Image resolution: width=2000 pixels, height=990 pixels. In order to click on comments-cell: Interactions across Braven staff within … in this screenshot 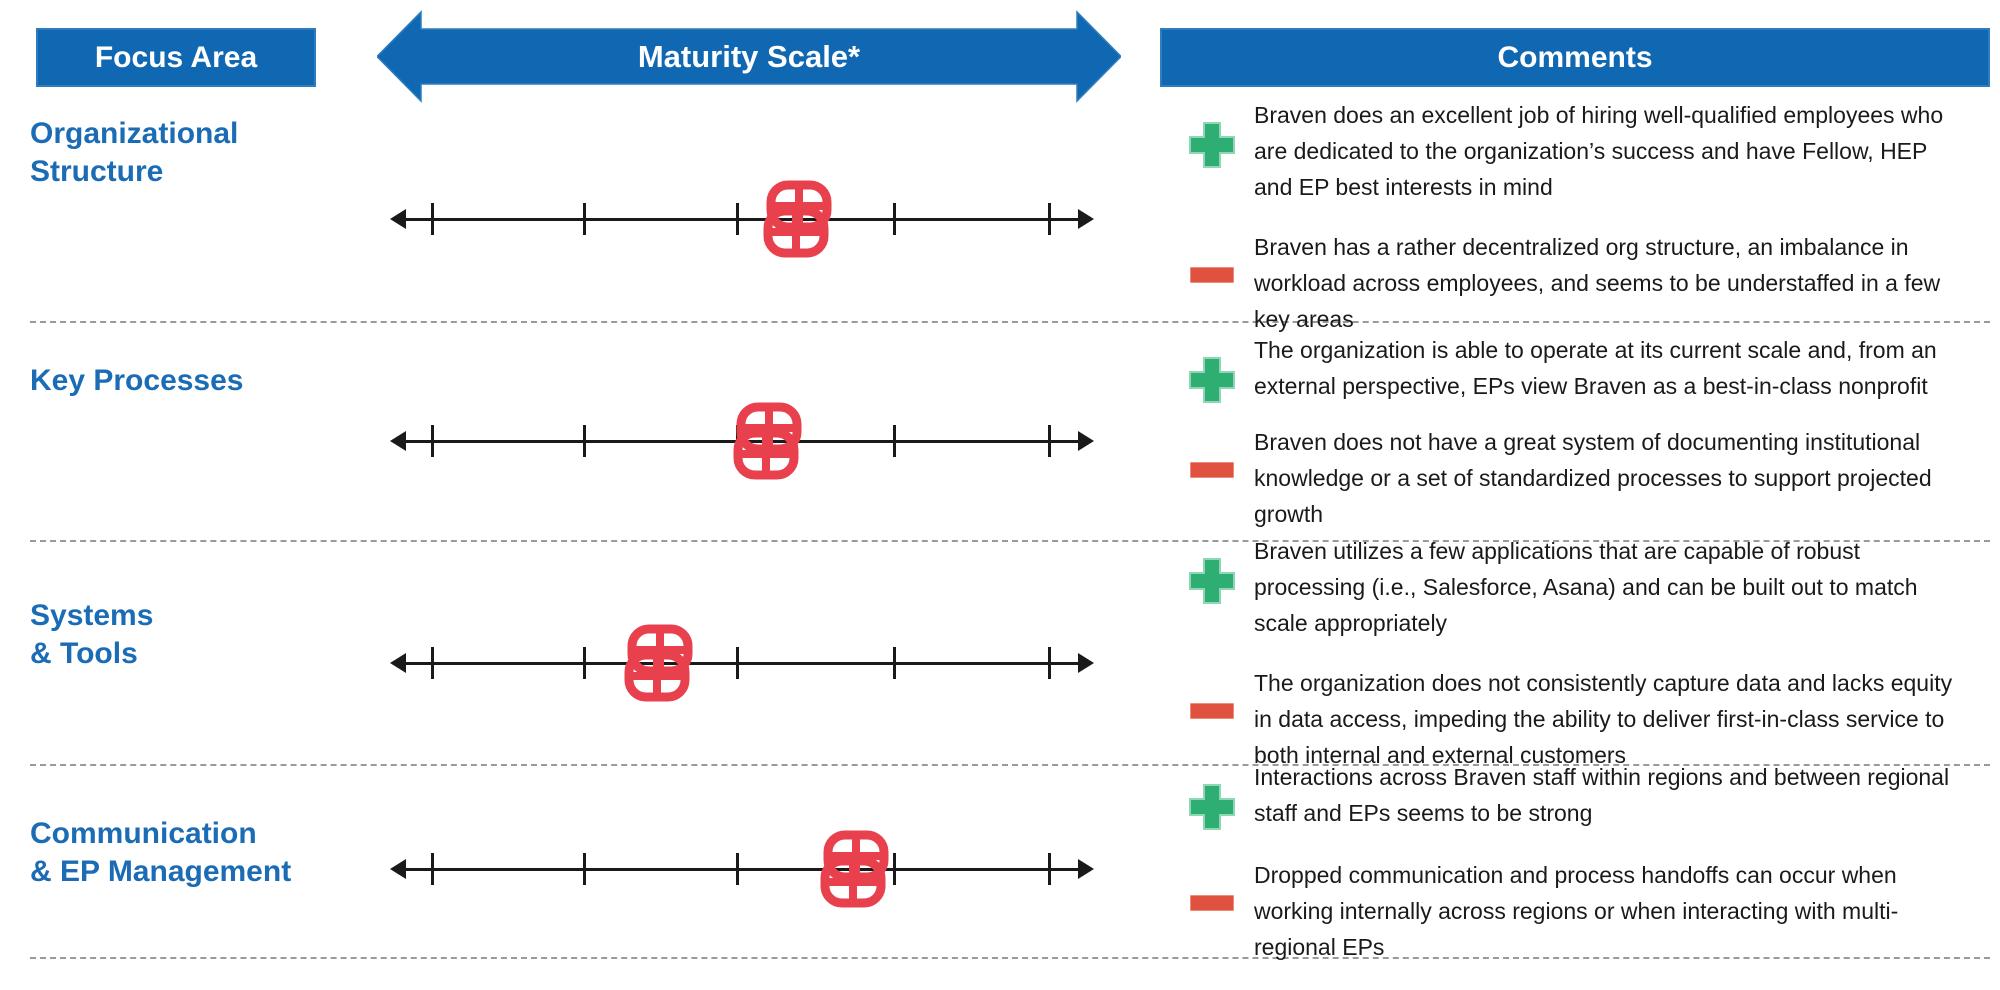, I will do `click(1565, 862)`.